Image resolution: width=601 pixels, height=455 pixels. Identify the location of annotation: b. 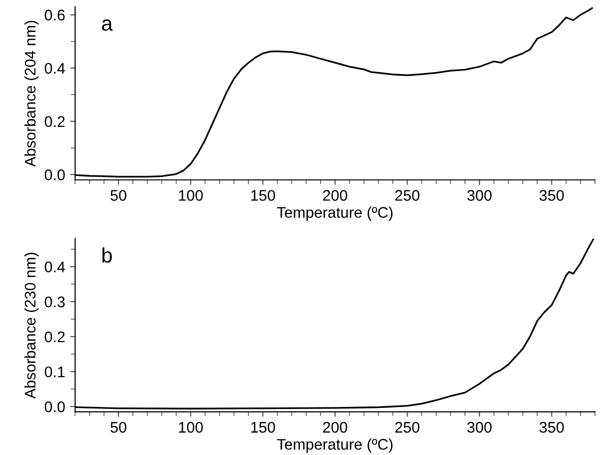
(107, 255).